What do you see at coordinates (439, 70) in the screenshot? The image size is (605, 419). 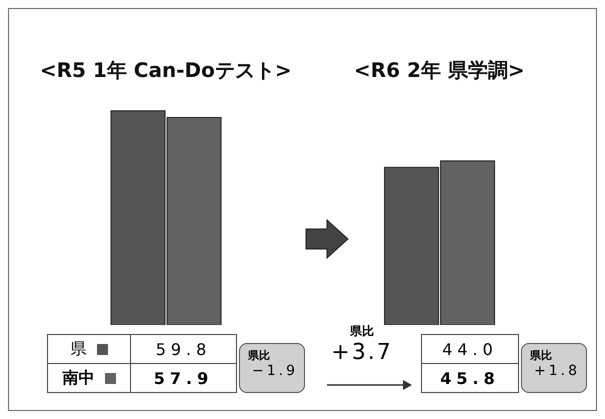 I see `x-tick-label: <R6 2年 県学調>` at bounding box center [439, 70].